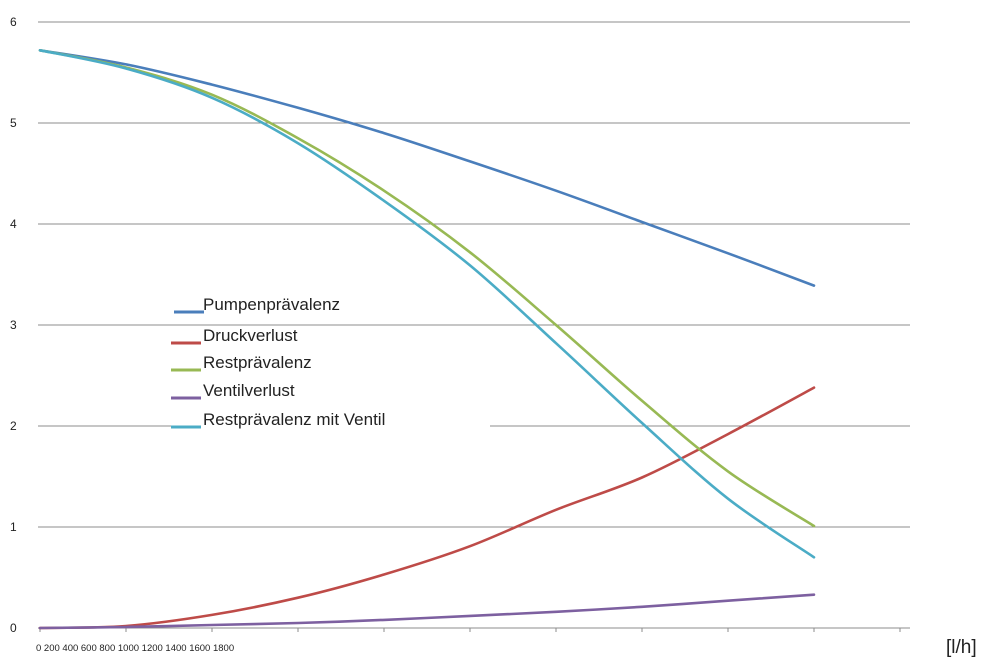 This screenshot has height=662, width=990. What do you see at coordinates (250, 335) in the screenshot?
I see `legend-label: Druckverlust` at bounding box center [250, 335].